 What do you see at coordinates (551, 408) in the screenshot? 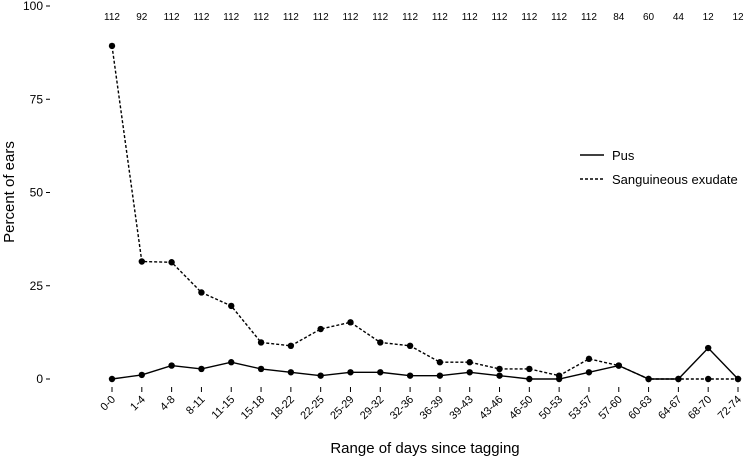
I see `x-tick-label: 50-53` at bounding box center [551, 408].